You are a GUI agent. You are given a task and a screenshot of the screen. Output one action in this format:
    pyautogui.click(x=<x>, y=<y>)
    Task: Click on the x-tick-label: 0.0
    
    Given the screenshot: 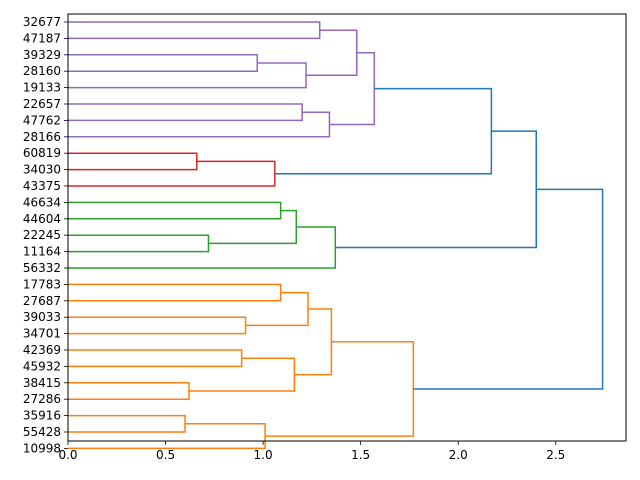 What is the action you would take?
    pyautogui.click(x=67, y=455)
    